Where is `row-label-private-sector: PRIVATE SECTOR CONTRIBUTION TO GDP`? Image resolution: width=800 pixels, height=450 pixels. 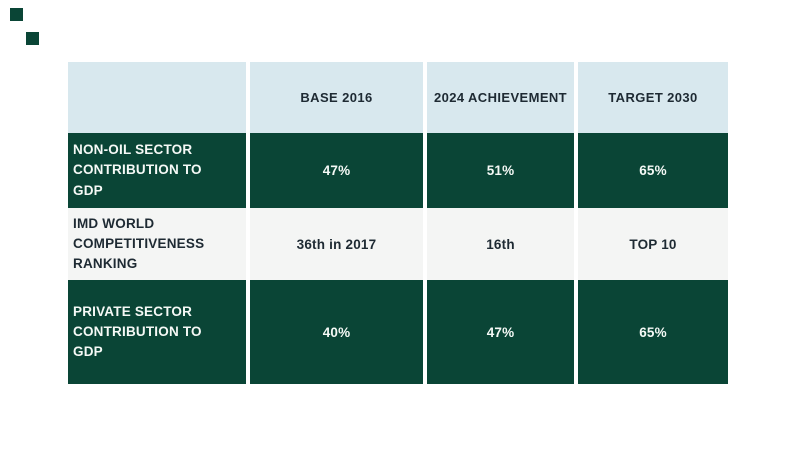 row-label-private-sector: PRIVATE SECTOR CONTRIBUTION TO GDP is located at coordinates (157, 332).